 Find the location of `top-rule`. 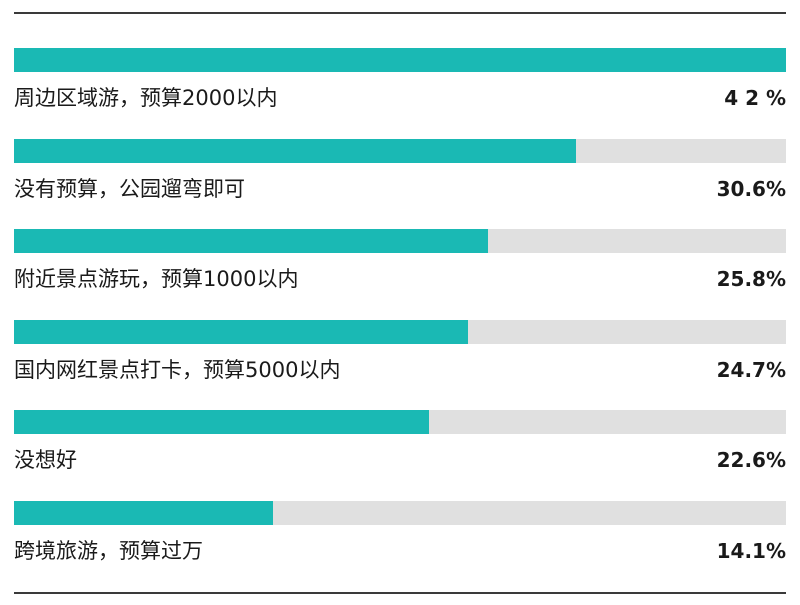

top-rule is located at coordinates (400, 13).